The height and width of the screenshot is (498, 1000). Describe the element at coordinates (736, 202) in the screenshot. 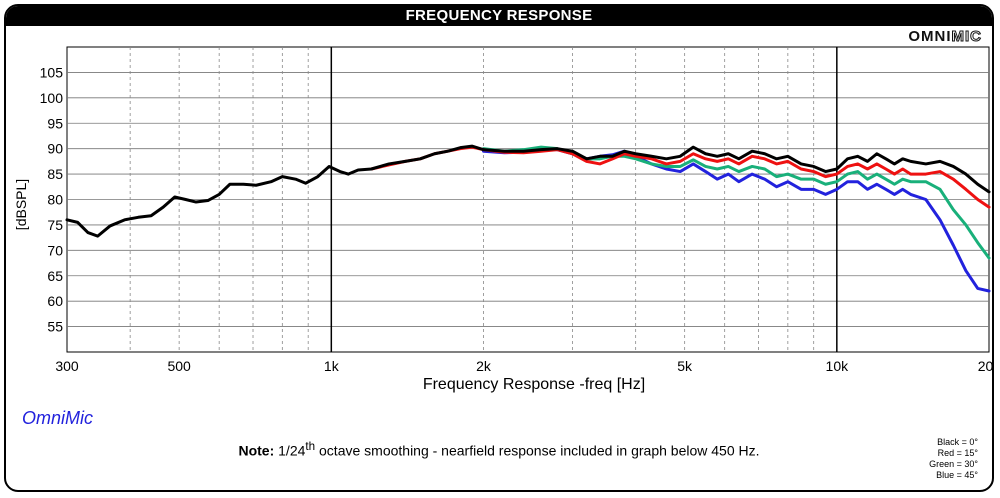

I see `series-line-green` at that location.